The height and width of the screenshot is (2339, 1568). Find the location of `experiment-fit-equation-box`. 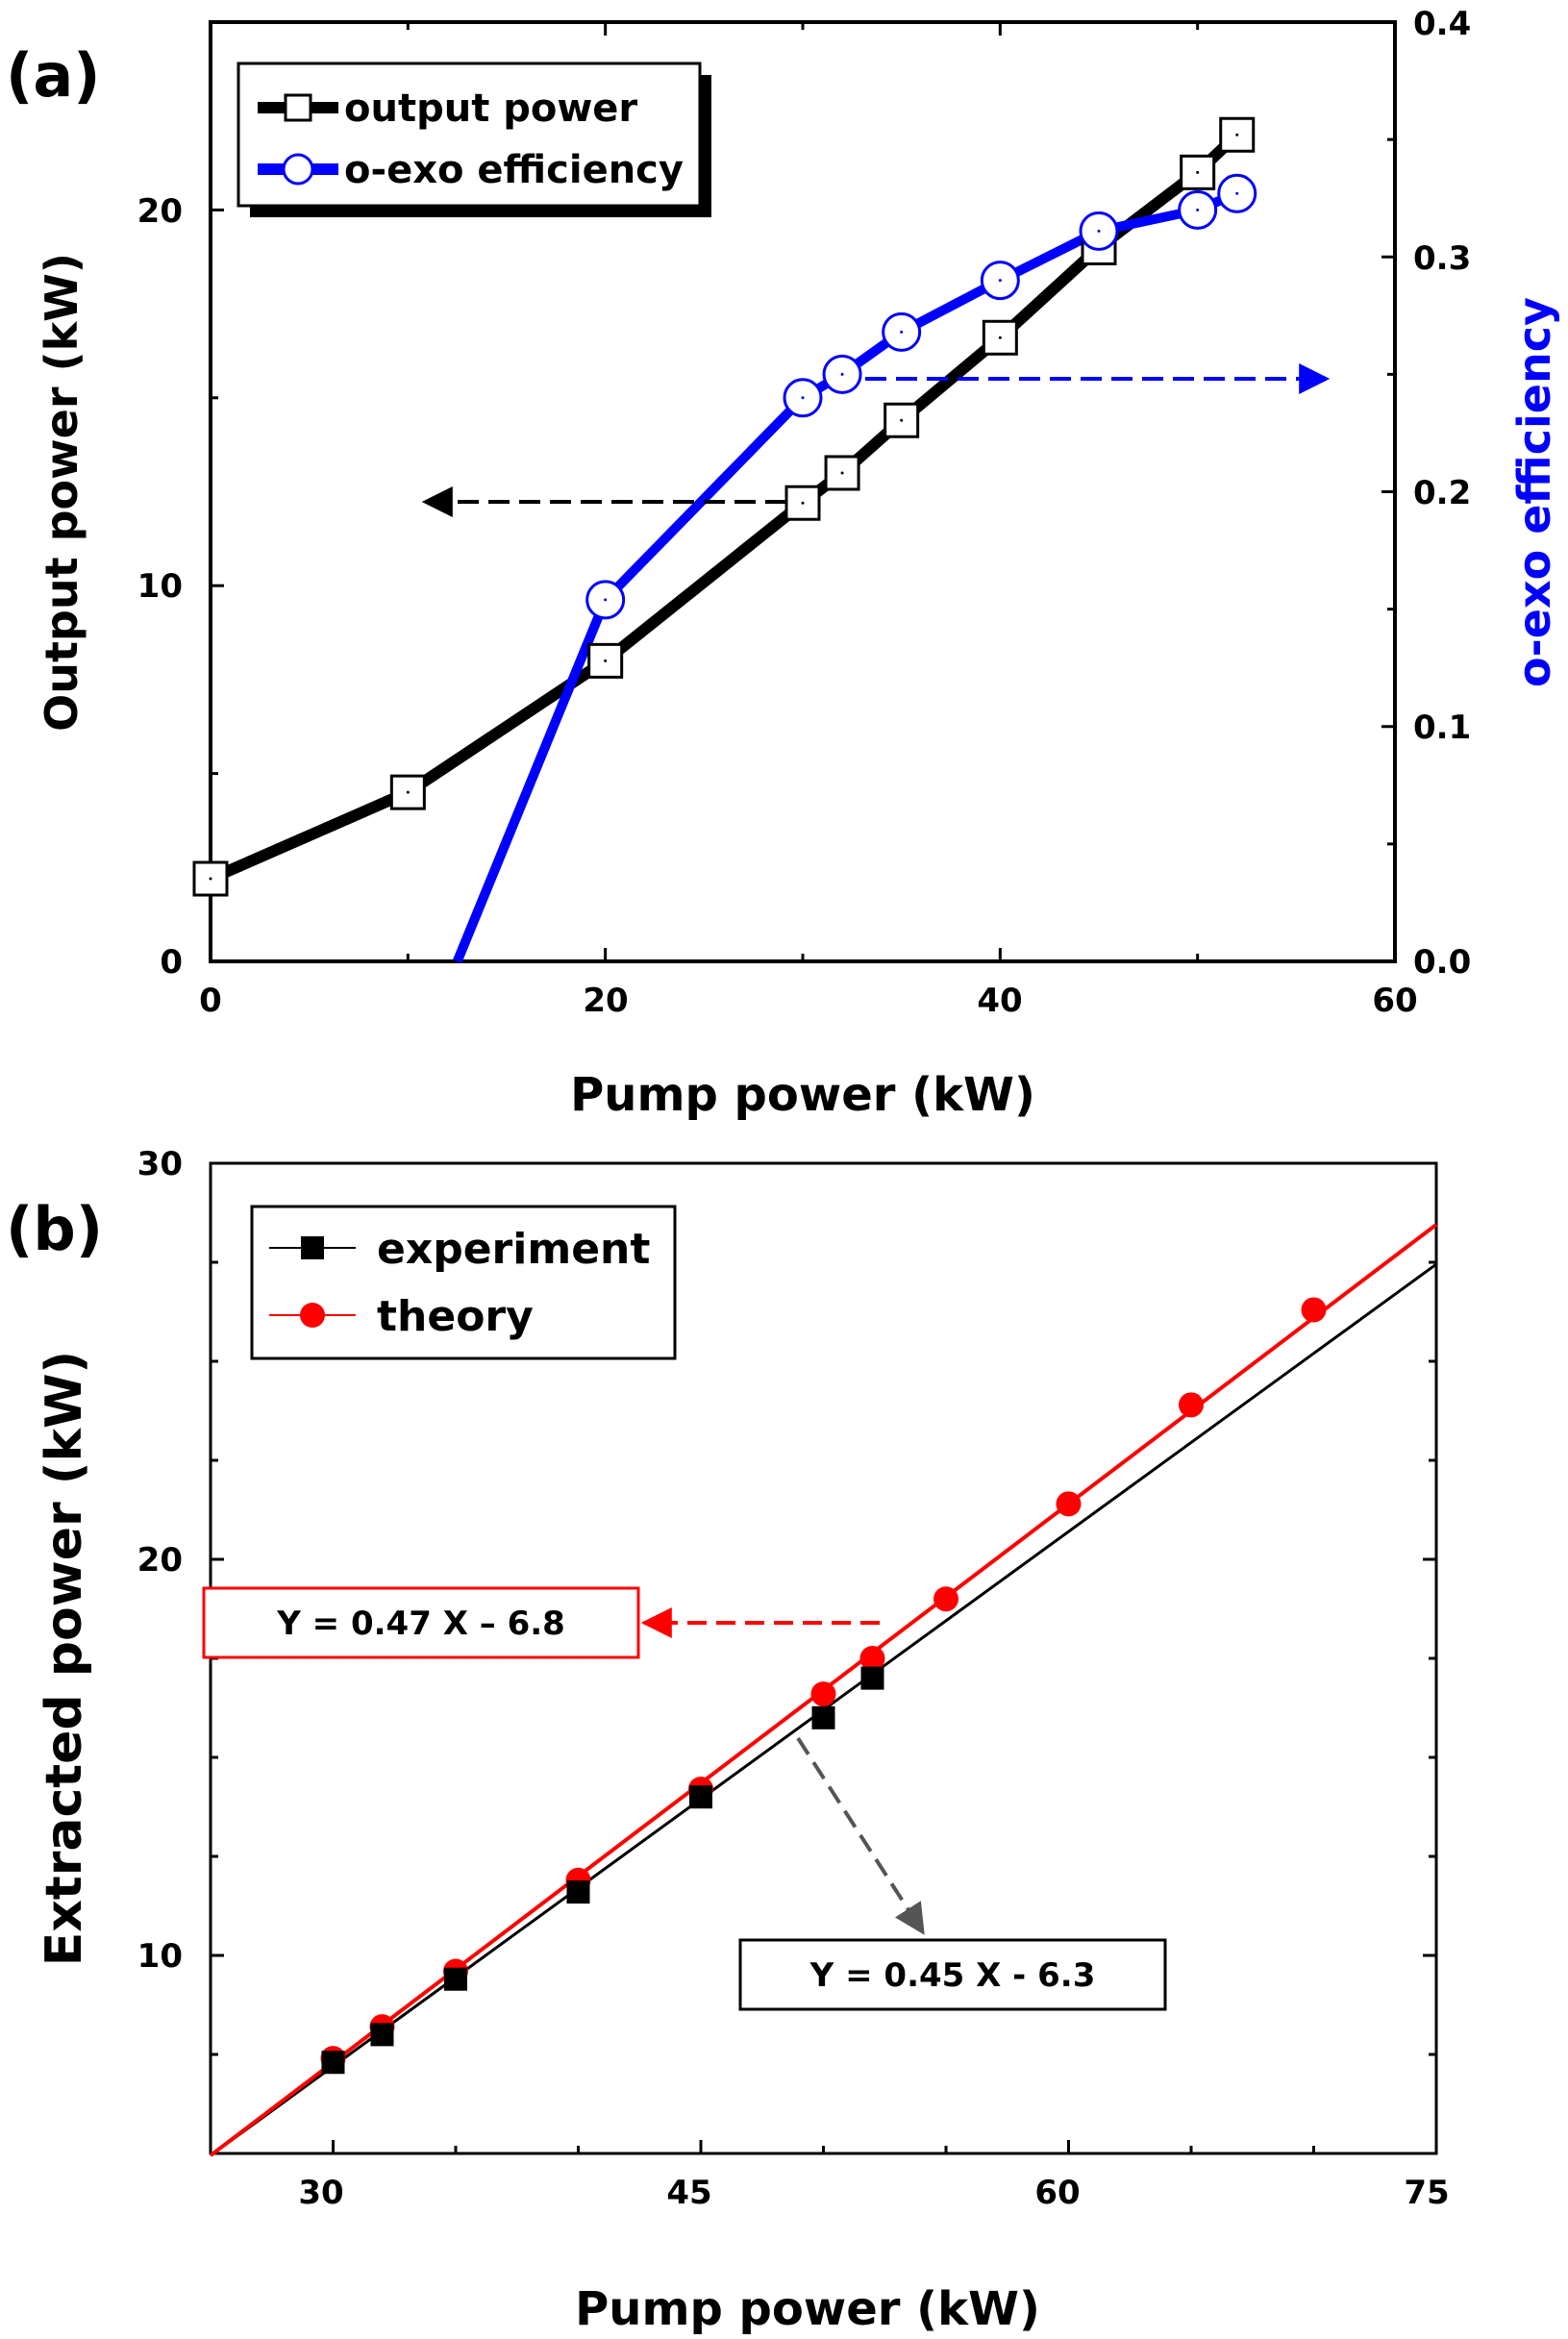

experiment-fit-equation-box is located at coordinates (952, 1974).